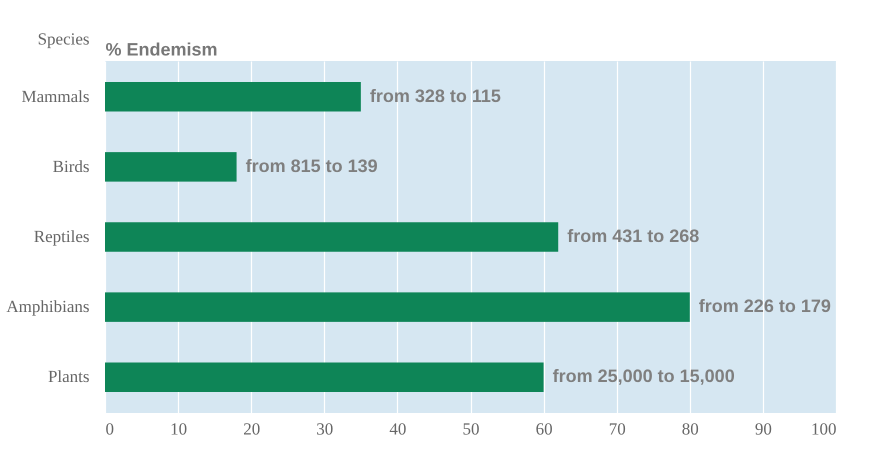 The width and height of the screenshot is (877, 454). What do you see at coordinates (312, 166) in the screenshot?
I see `annotation: from 815 to 139` at bounding box center [312, 166].